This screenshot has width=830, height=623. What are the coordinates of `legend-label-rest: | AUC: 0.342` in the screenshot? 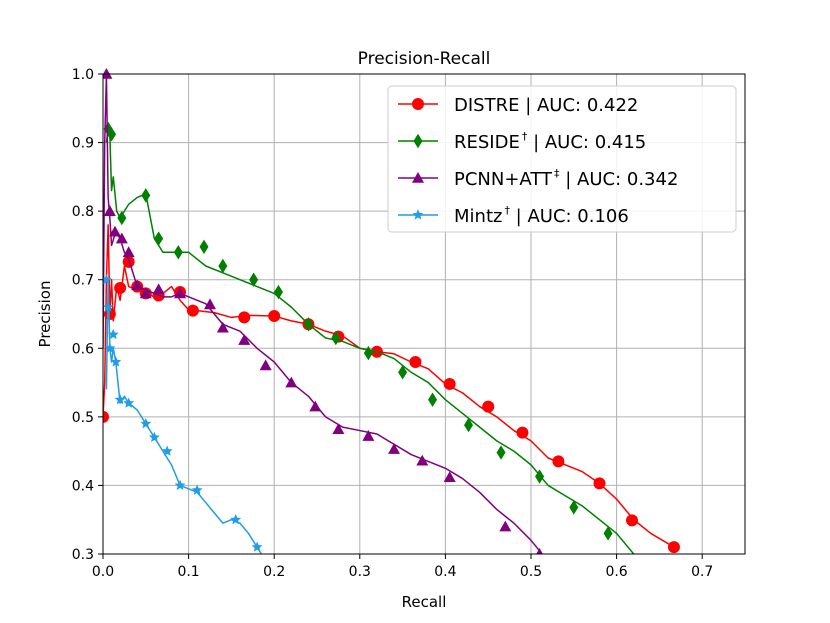 It's located at (619, 179).